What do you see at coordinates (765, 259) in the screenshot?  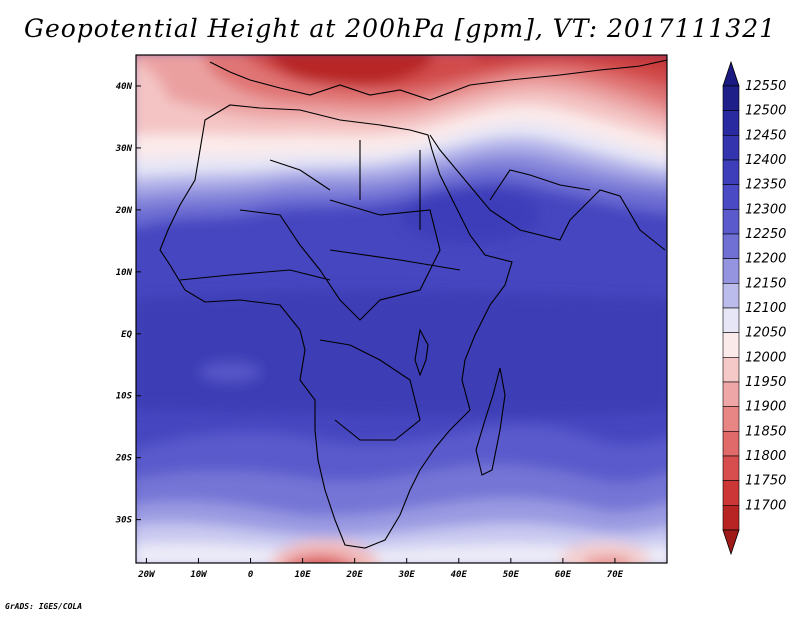 I see `colorbar-label: 12200` at bounding box center [765, 259].